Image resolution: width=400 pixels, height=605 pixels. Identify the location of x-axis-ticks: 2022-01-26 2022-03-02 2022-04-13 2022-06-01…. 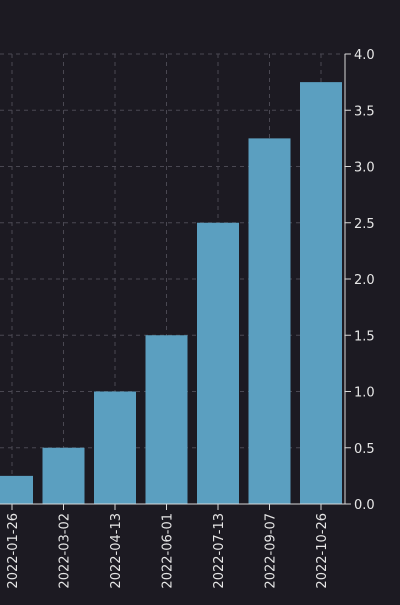
(168, 546).